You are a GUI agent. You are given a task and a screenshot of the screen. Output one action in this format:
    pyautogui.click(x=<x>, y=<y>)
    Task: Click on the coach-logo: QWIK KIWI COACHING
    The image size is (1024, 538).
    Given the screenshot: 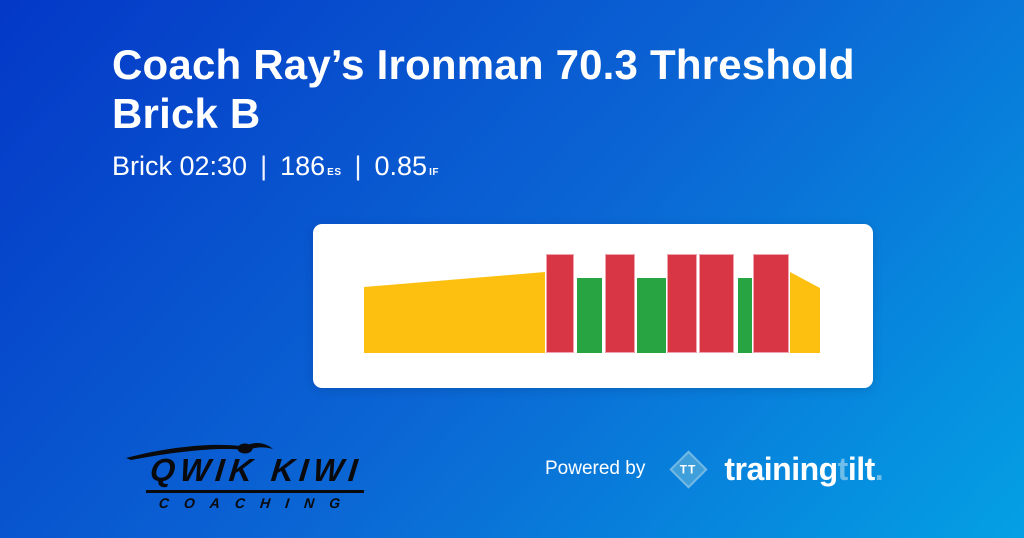 What is the action you would take?
    pyautogui.click(x=247, y=477)
    